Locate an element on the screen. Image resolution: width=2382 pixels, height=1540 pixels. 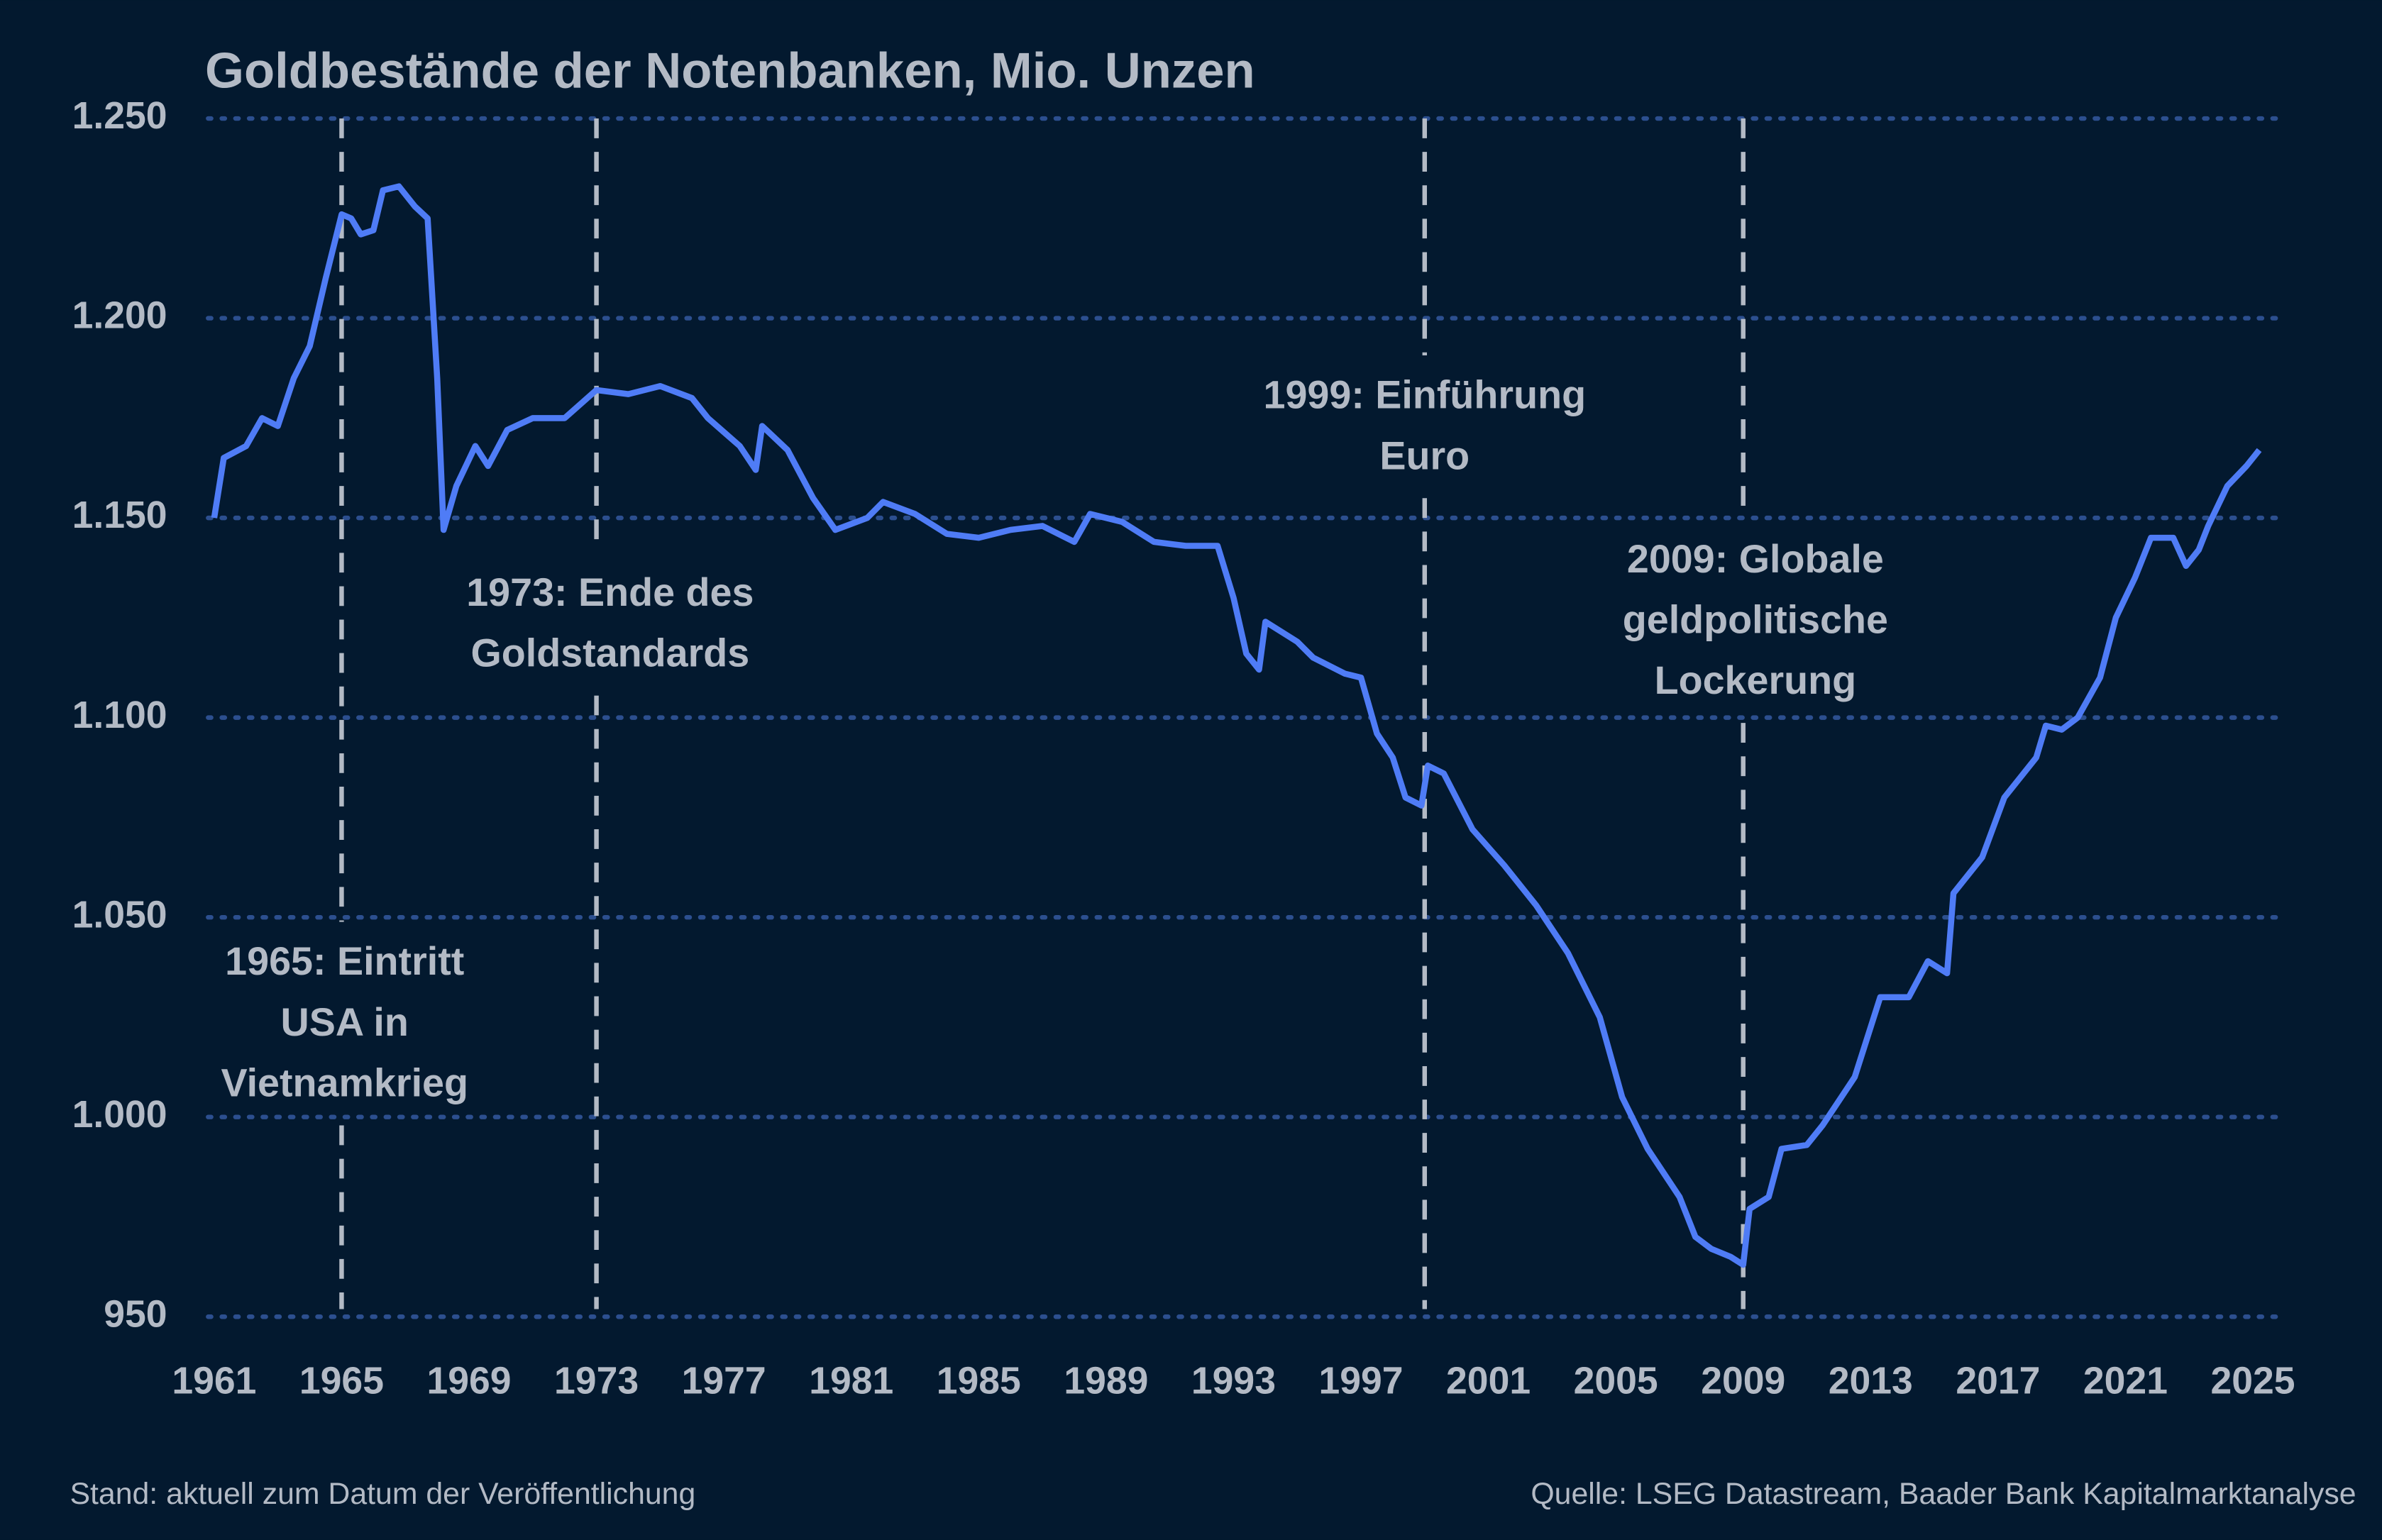
x-tick-label: 2005 is located at coordinates (1616, 1381).